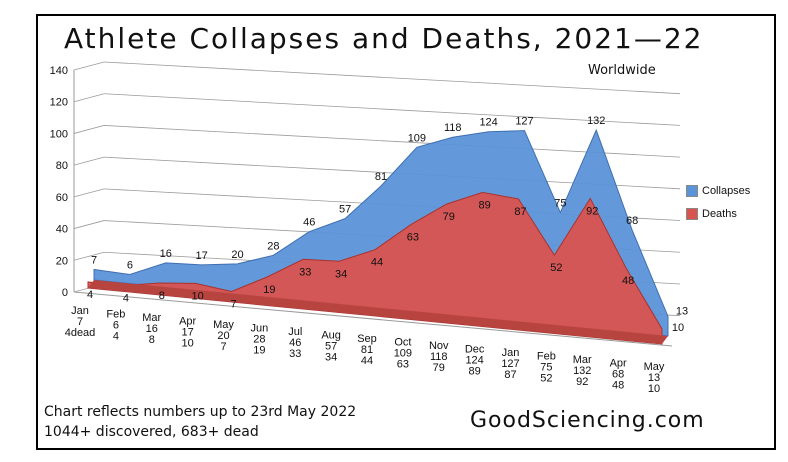  I want to click on chart-subtitle: Worldwide, so click(622, 70).